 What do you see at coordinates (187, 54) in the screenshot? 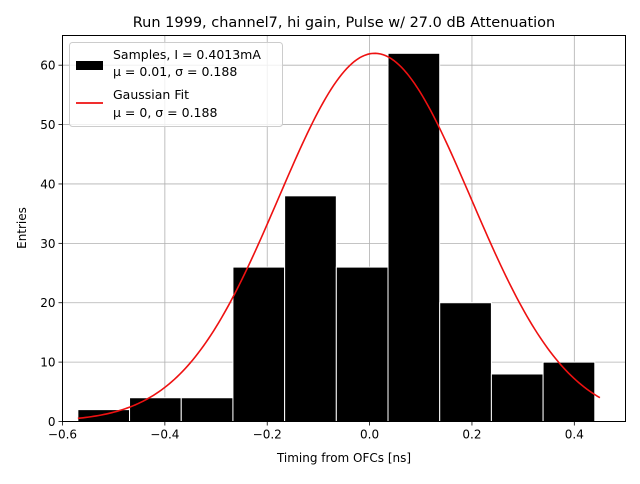
I see `legend-samples-label-line1: Samples, I = 0.4013mA` at bounding box center [187, 54].